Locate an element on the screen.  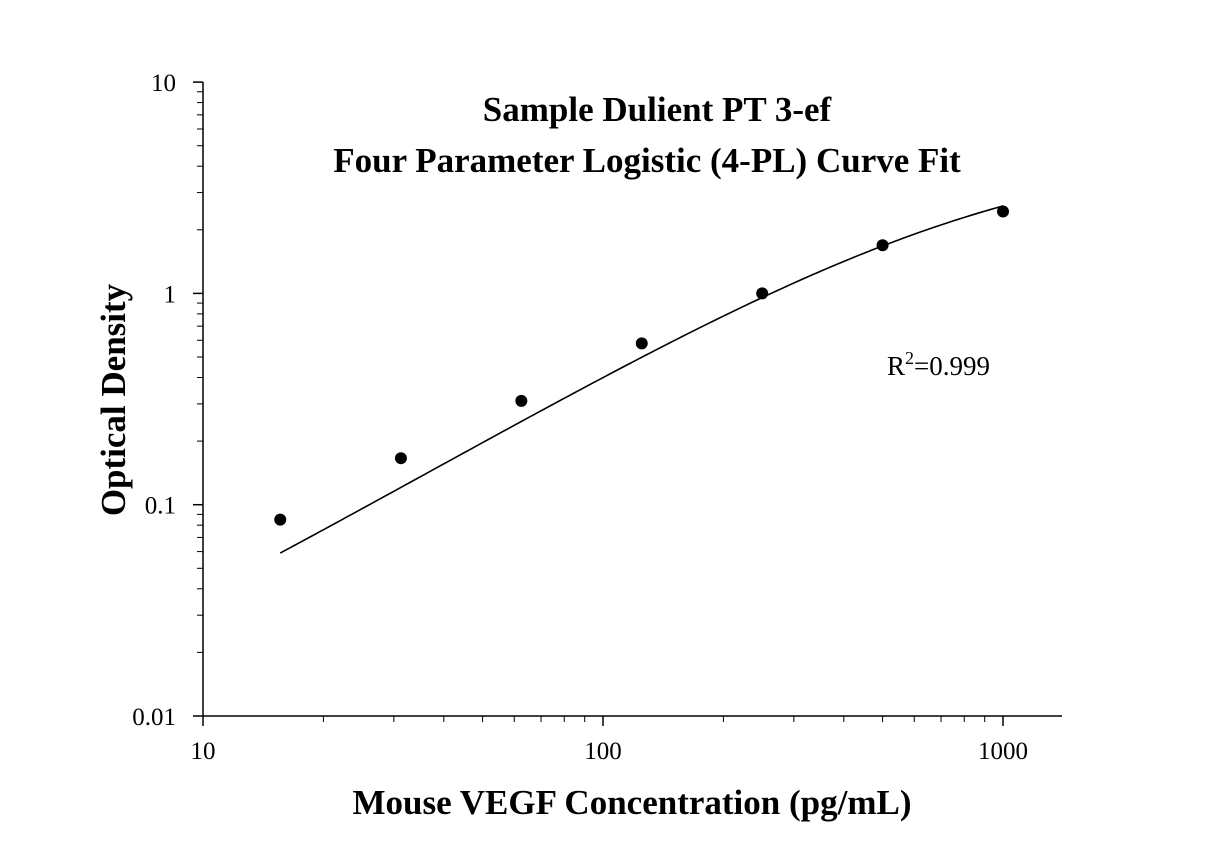
chart-title-line-2: Four Parameter Logistic (4-PL) Curve Fit is located at coordinates (647, 160).